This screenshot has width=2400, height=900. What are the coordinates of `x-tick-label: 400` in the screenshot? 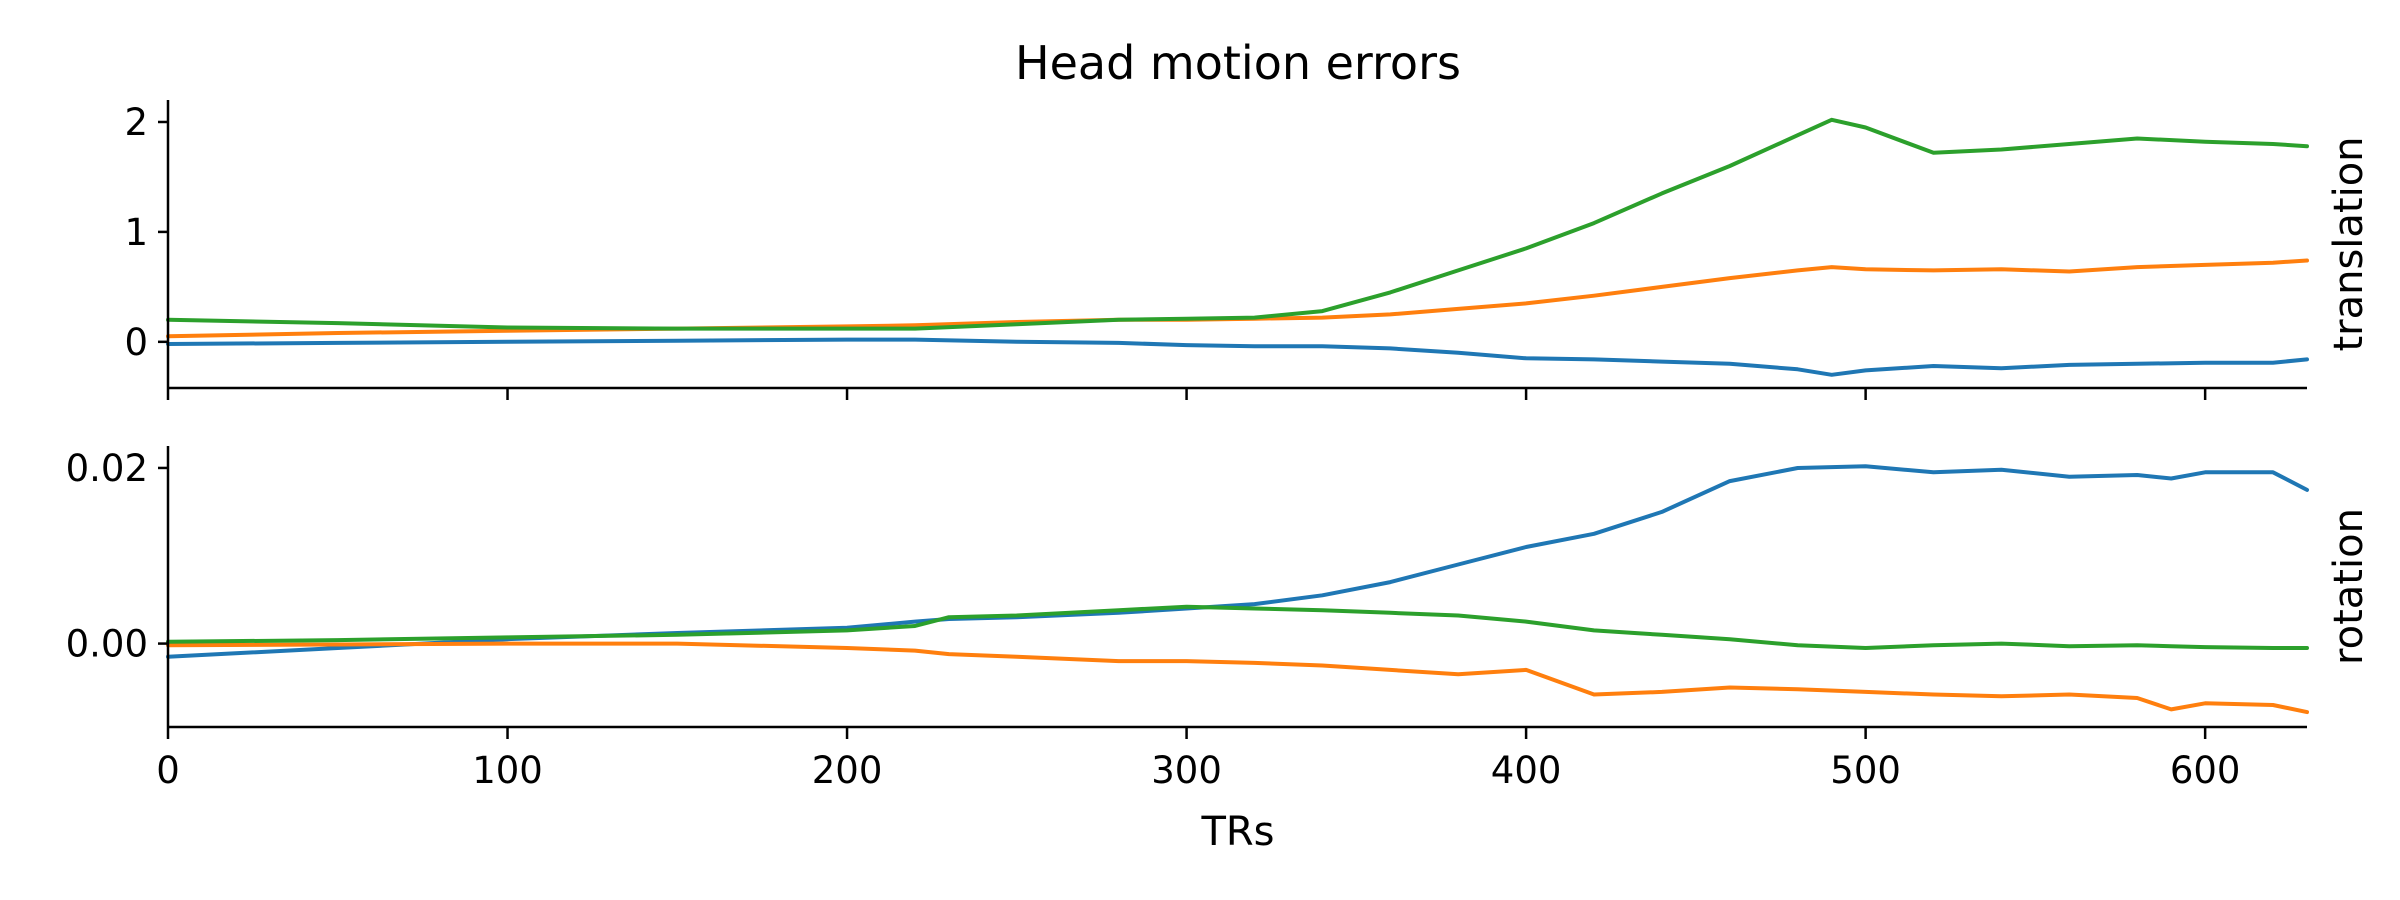 It's located at (1526, 770).